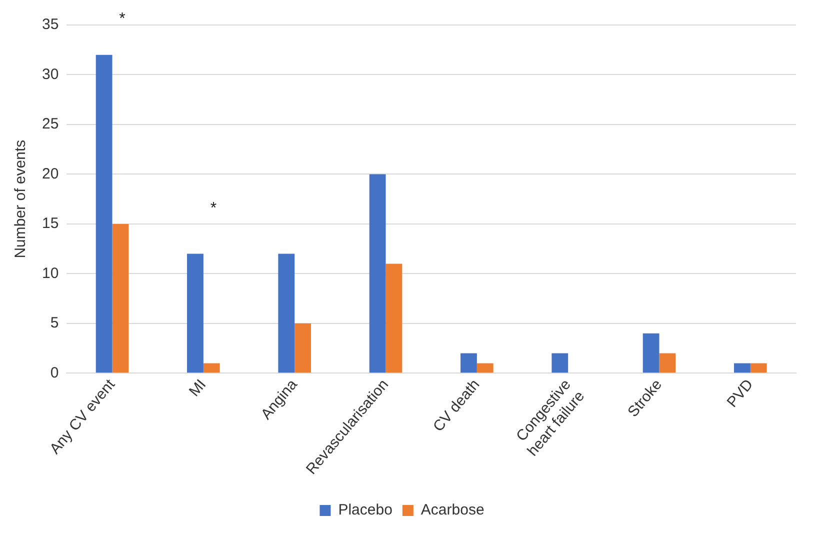 Image resolution: width=824 pixels, height=536 pixels. What do you see at coordinates (452, 510) in the screenshot?
I see `legend-label: Acarbose` at bounding box center [452, 510].